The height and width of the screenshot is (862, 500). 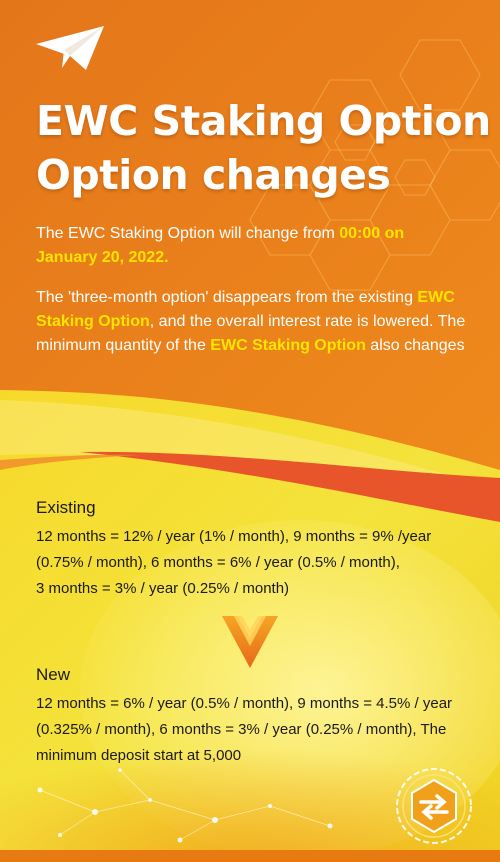 I want to click on page-title: EWC Staking Option Option changes, so click(x=263, y=148).